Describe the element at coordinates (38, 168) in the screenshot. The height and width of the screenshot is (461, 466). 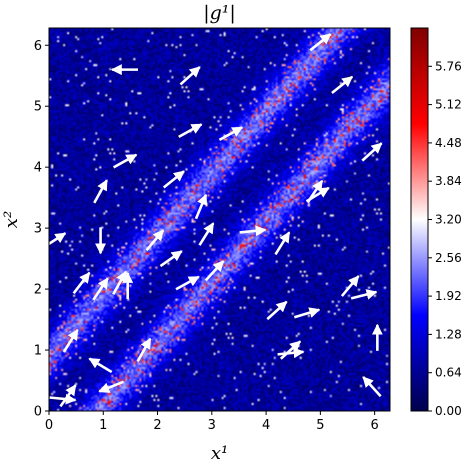
I see `y-tick-label: 4` at that location.